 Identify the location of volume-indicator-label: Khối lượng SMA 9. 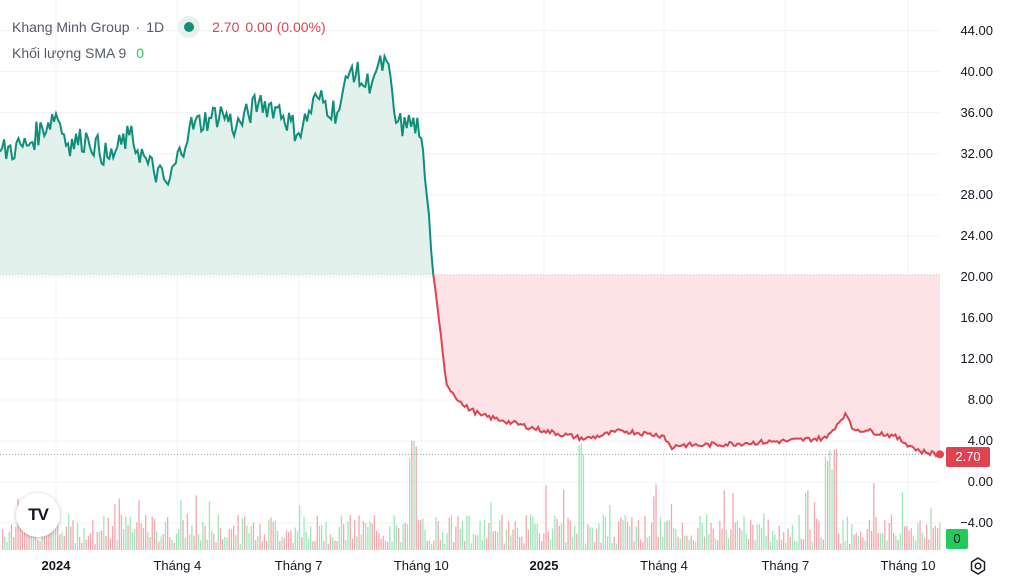
(69, 53).